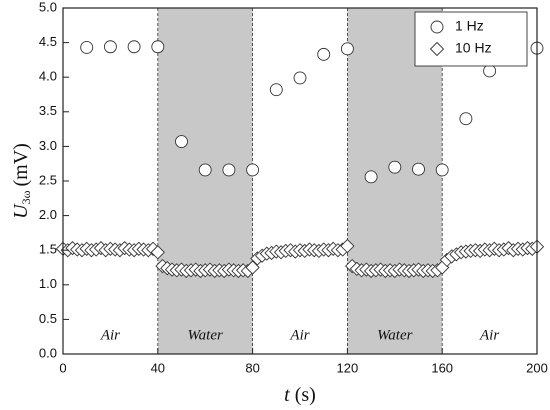 This screenshot has height=410, width=550. I want to click on legend-label: 10 Hz, so click(473, 48).